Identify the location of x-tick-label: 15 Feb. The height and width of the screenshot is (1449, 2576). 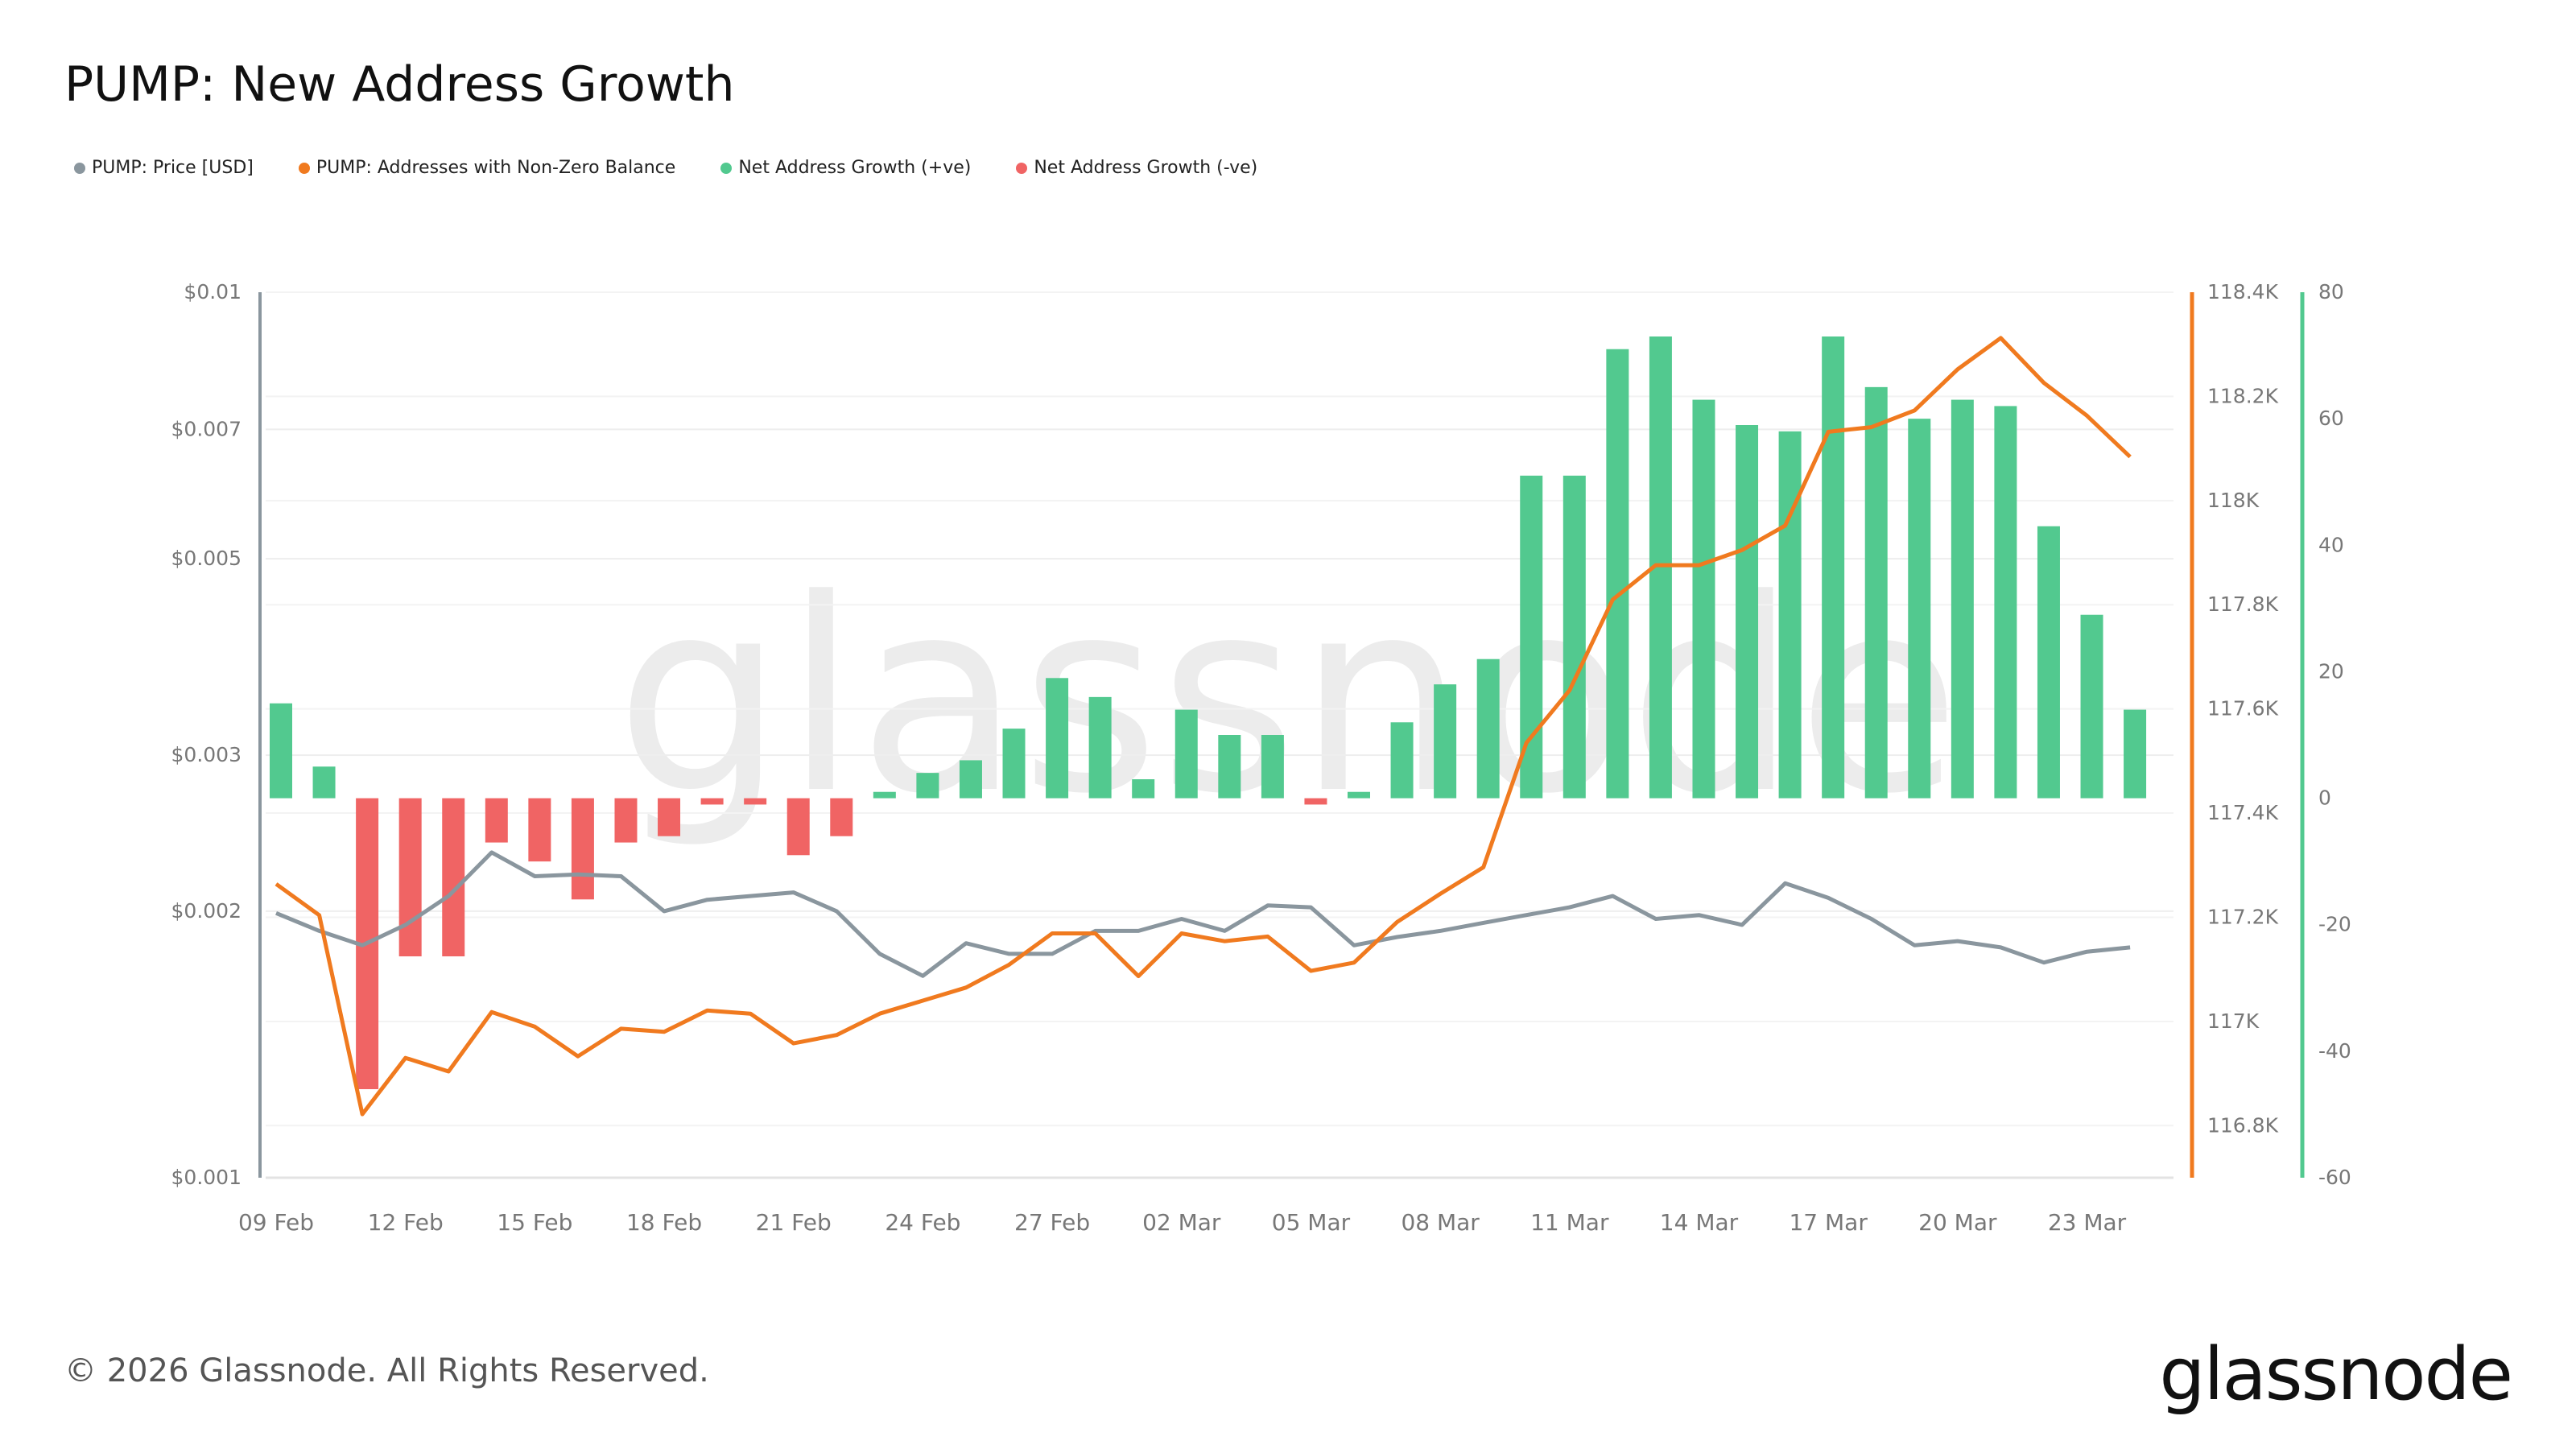
(534, 1222).